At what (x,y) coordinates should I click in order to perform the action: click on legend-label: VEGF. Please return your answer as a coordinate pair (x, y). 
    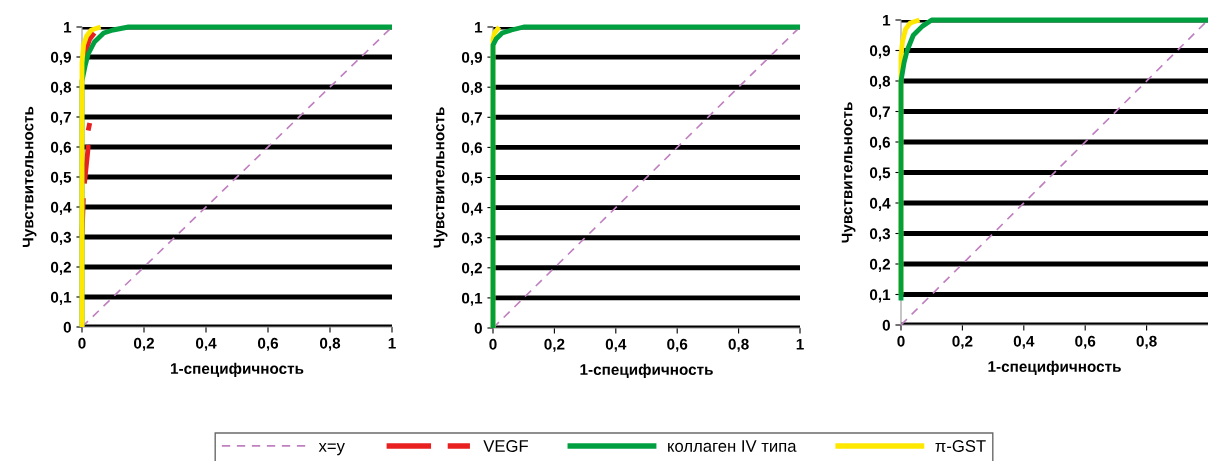
    Looking at the image, I should click on (505, 446).